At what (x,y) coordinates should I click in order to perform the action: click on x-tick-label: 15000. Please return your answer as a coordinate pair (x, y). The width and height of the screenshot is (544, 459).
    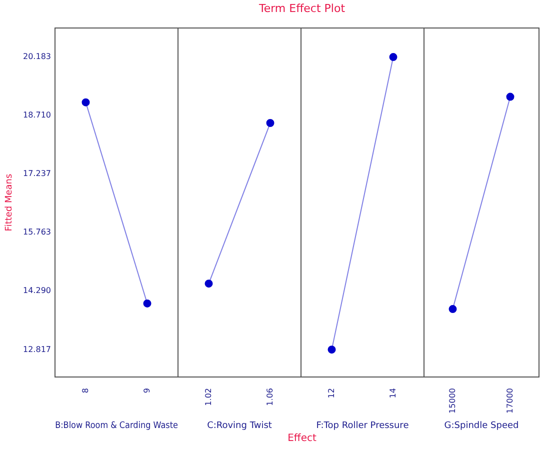
    Looking at the image, I should click on (452, 401).